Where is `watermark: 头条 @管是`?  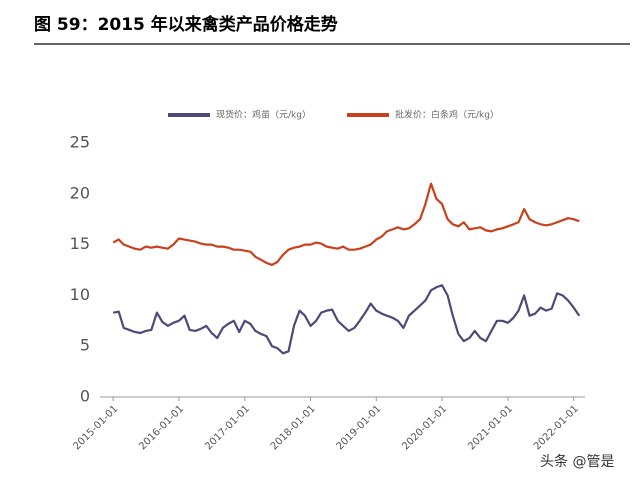
watermark: 头条 @管是 is located at coordinates (577, 461).